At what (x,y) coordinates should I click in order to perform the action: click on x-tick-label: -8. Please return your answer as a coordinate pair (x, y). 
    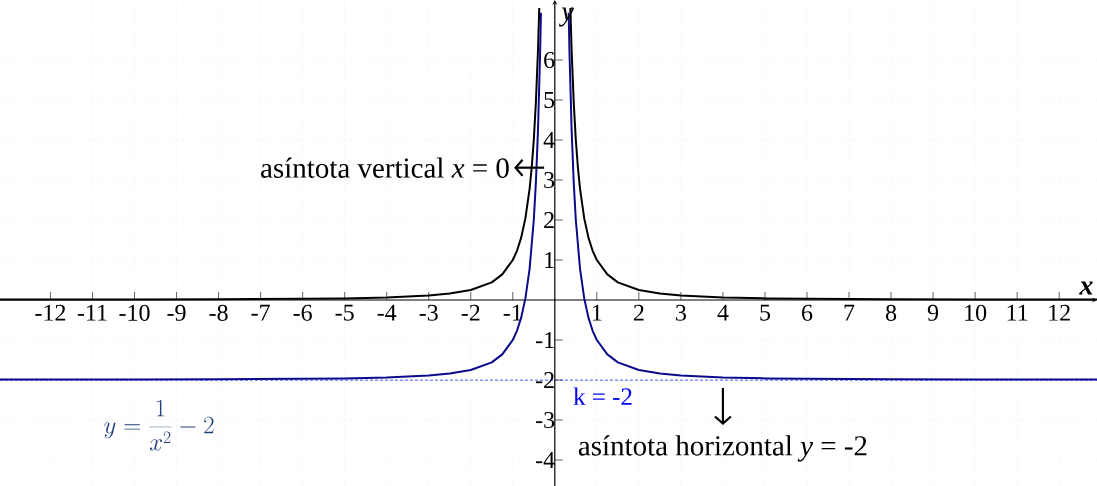
    Looking at the image, I should click on (218, 312).